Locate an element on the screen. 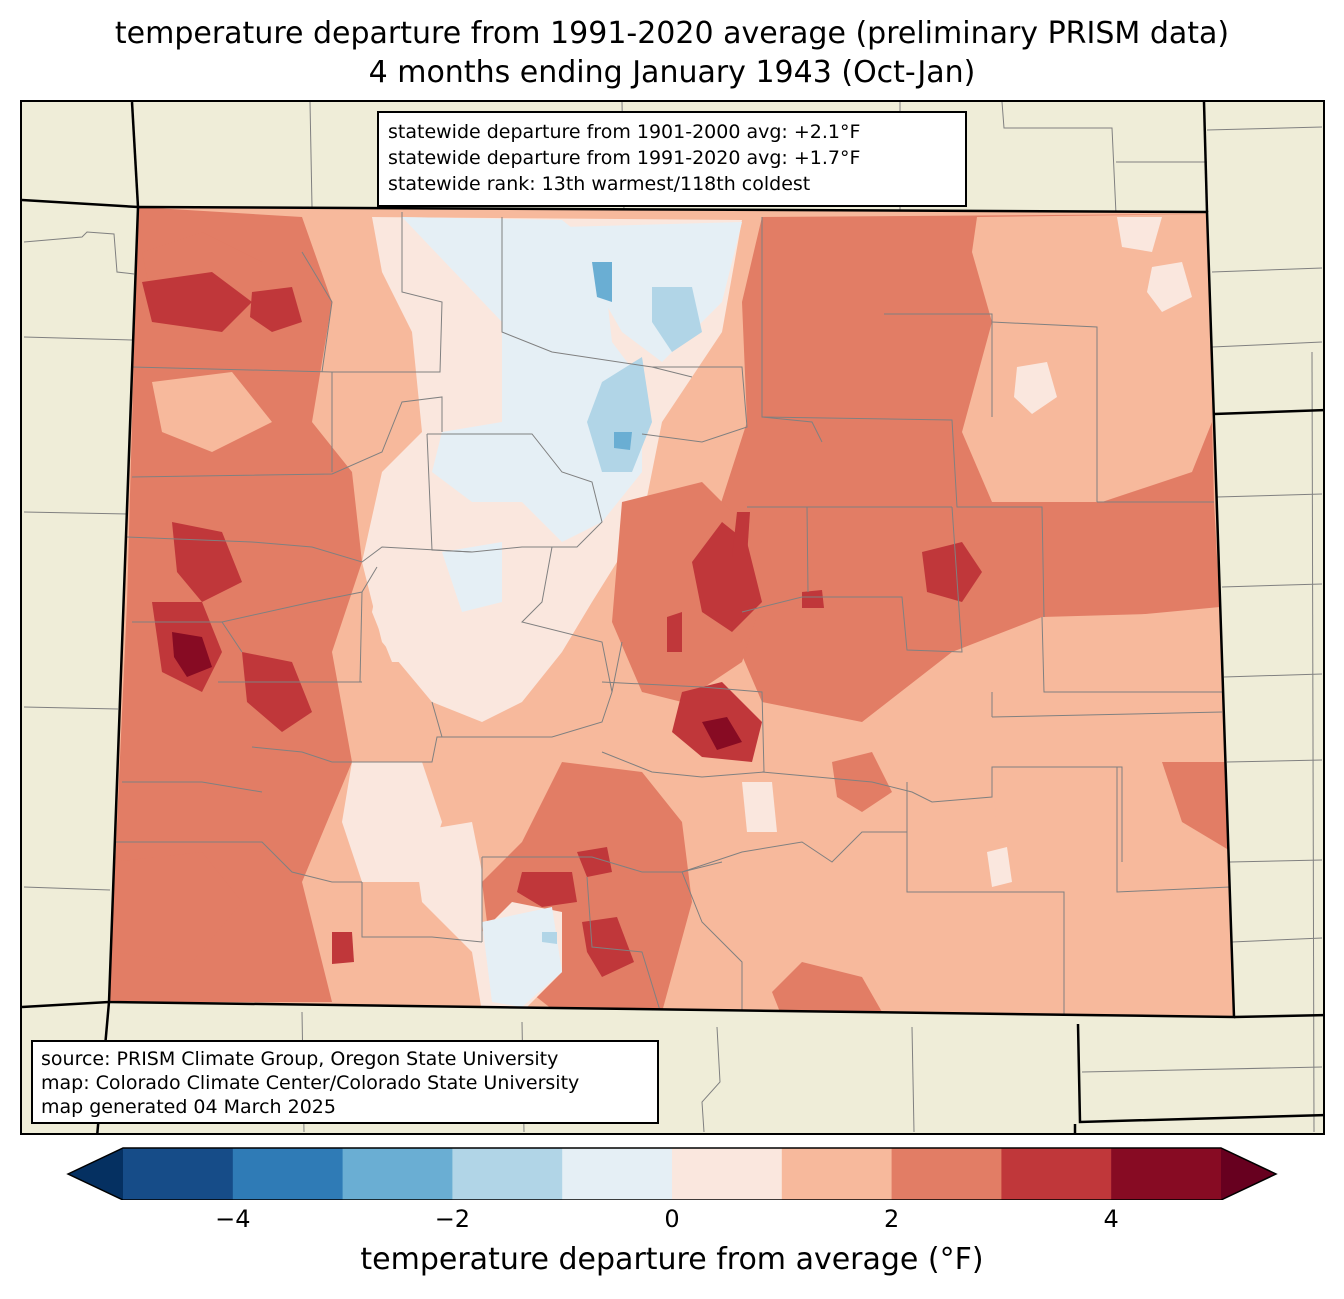 This screenshot has height=1299, width=1344. colorbar-under-arrow is located at coordinates (95, 1174).